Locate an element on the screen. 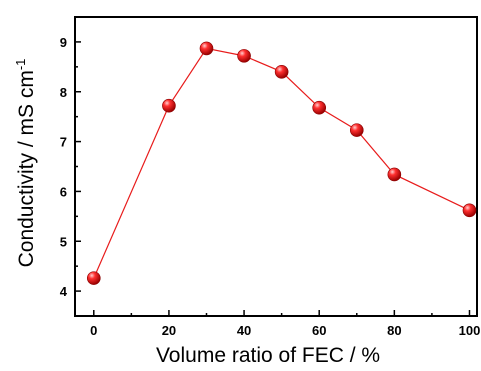 This screenshot has width=481, height=371. x-tick-label: 80 is located at coordinates (394, 330).